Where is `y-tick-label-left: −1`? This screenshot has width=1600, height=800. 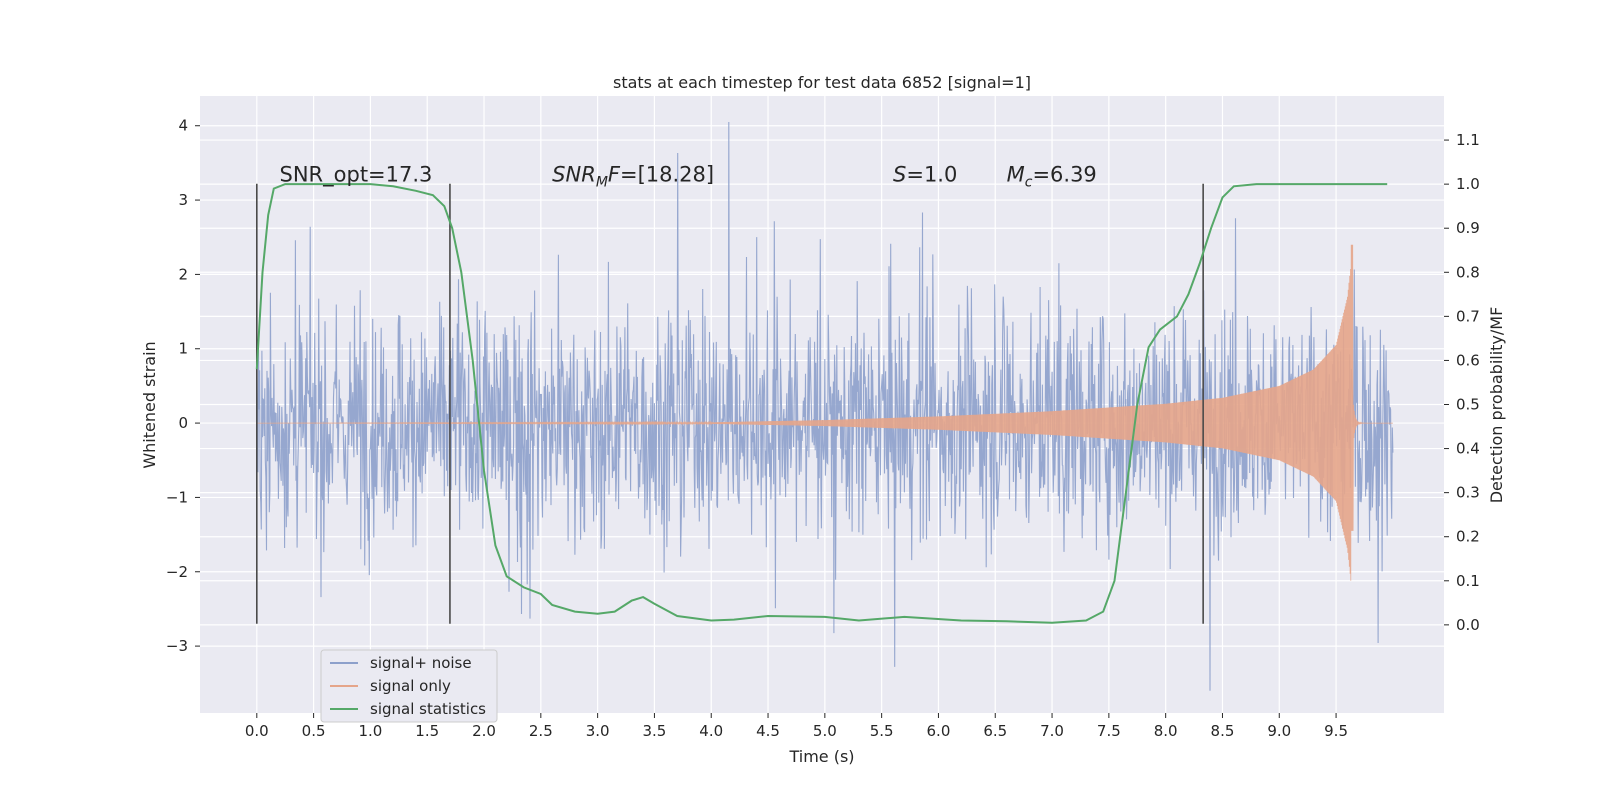 y-tick-label-left: −1 is located at coordinates (177, 497).